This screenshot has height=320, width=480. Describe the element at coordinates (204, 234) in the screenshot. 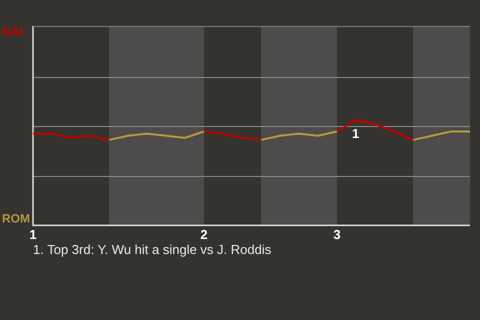

I see `x-tick-label: 2` at that location.